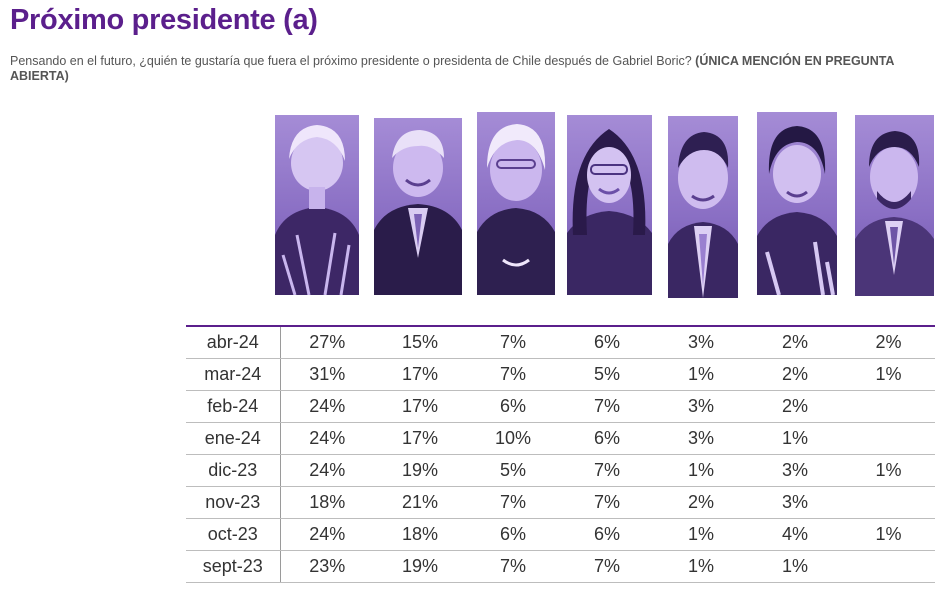  What do you see at coordinates (233, 502) in the screenshot?
I see `row-label: nov-23` at bounding box center [233, 502].